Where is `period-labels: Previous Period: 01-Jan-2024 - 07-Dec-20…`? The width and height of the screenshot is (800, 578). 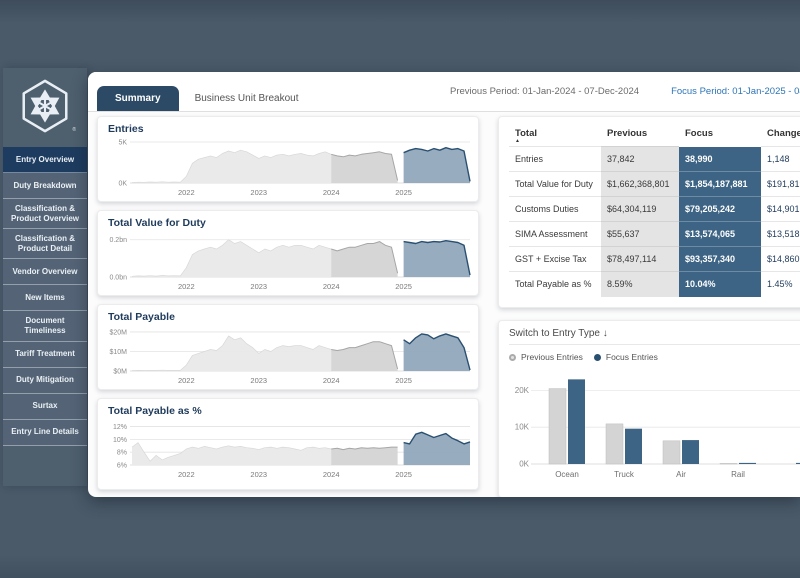
period-labels: Previous Period: 01-Jan-2024 - 07-Dec-20… is located at coordinates (625, 91).